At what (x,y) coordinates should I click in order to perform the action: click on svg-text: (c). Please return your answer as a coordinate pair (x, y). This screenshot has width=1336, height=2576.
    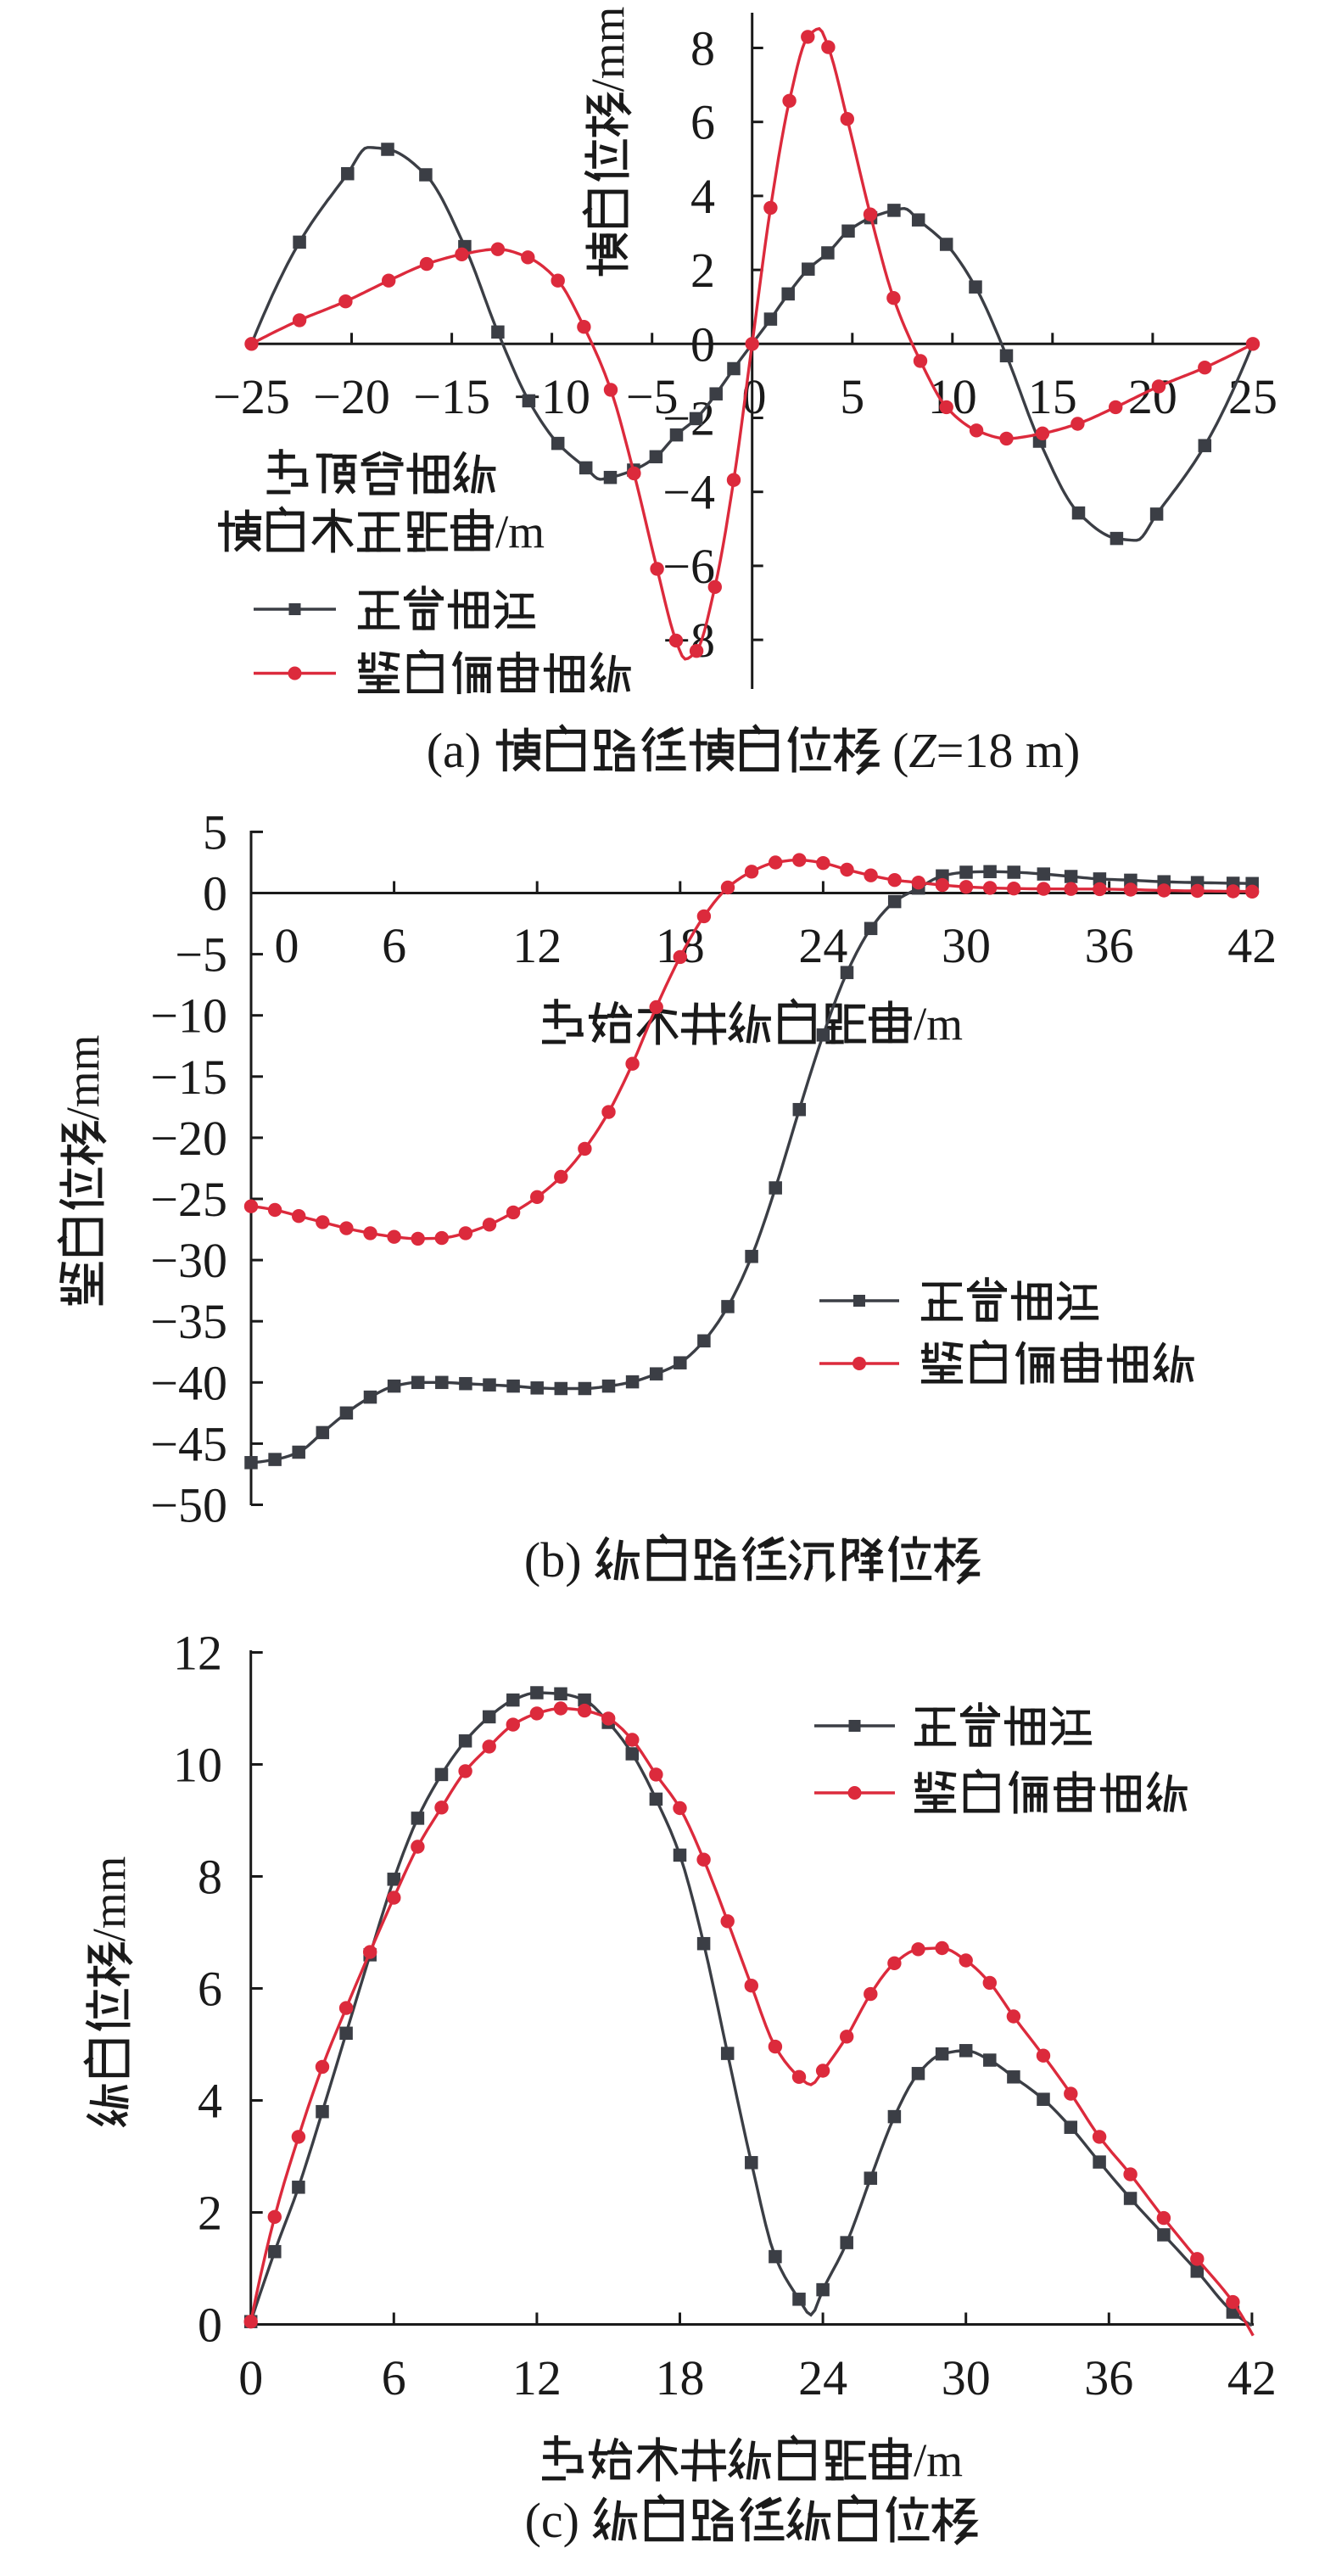
    Looking at the image, I should click on (559, 2520).